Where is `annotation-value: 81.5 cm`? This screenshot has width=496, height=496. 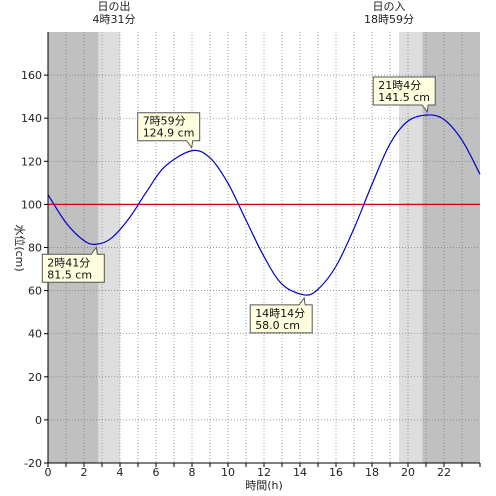
annotation-value: 81.5 cm is located at coordinates (69, 274).